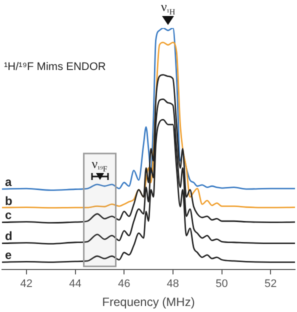 The width and height of the screenshot is (297, 312). Describe the element at coordinates (270, 284) in the screenshot. I see `x-tick-label: 52` at that location.